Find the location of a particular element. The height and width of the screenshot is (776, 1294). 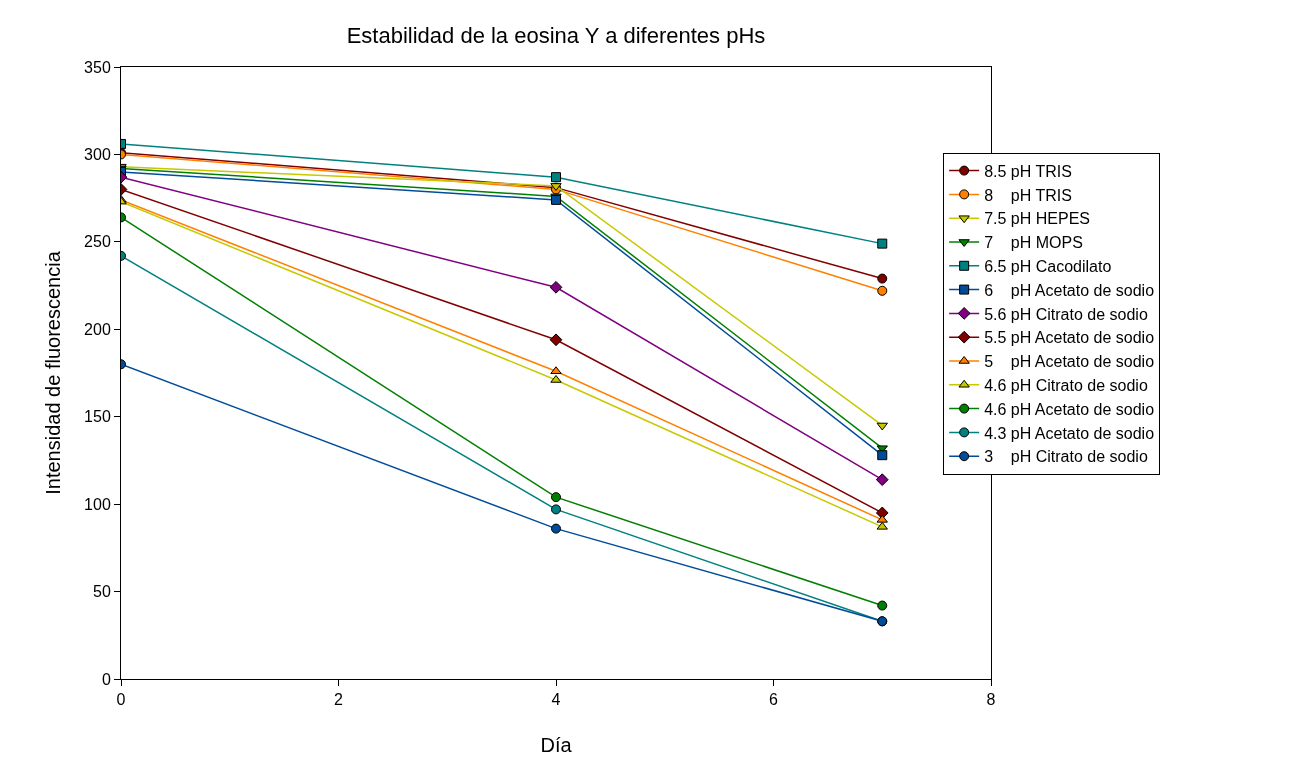

y-tick-label: 250 is located at coordinates (97, 242).